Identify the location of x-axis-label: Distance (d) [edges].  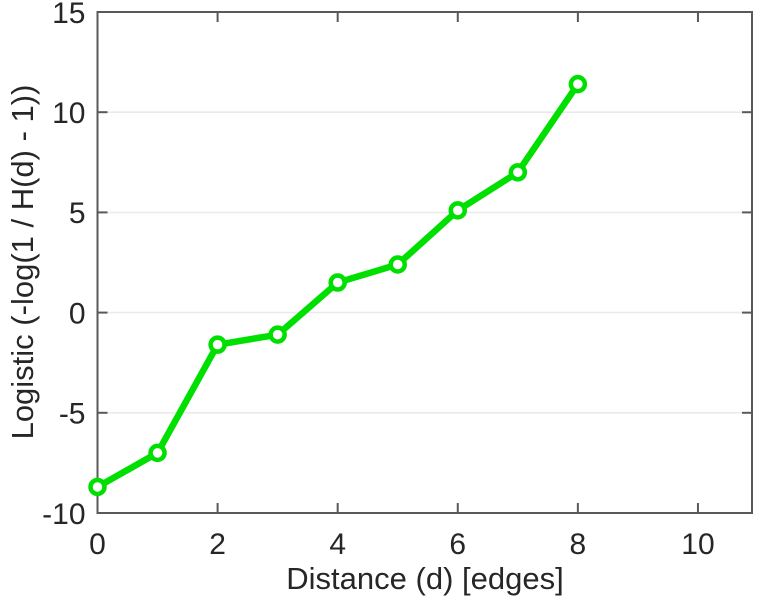
(424, 578).